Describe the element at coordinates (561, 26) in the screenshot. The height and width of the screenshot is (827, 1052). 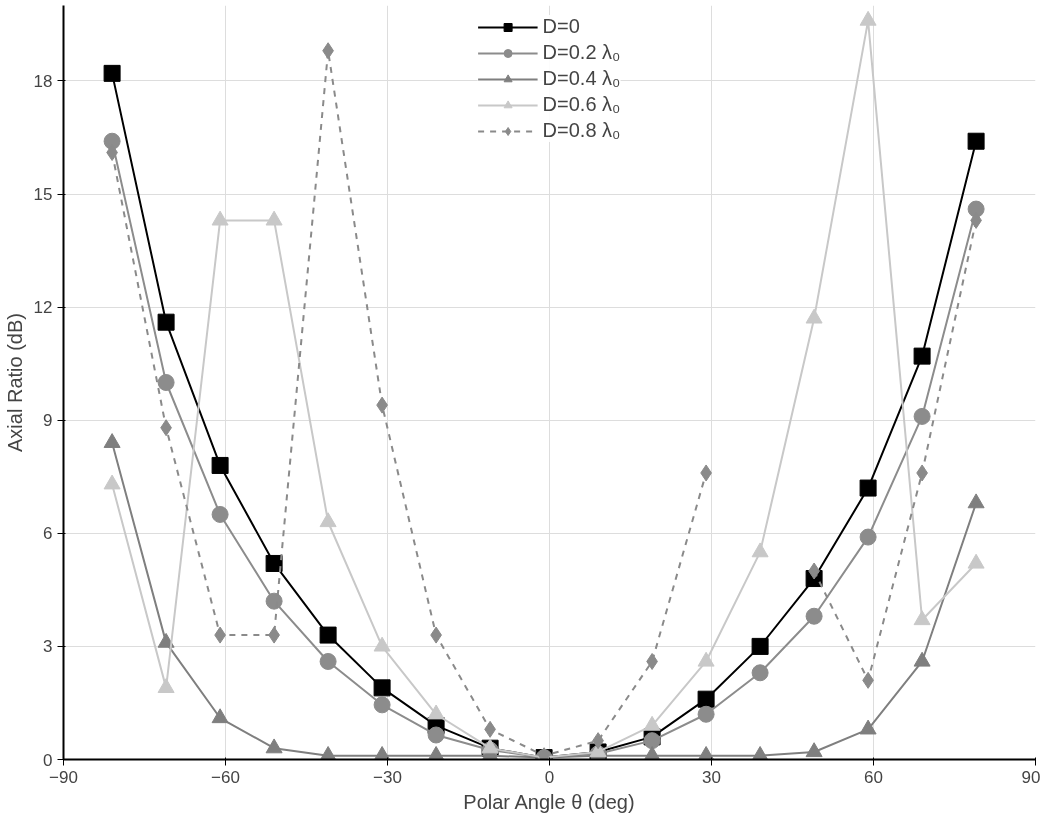
I see `legend-label: D=0` at that location.